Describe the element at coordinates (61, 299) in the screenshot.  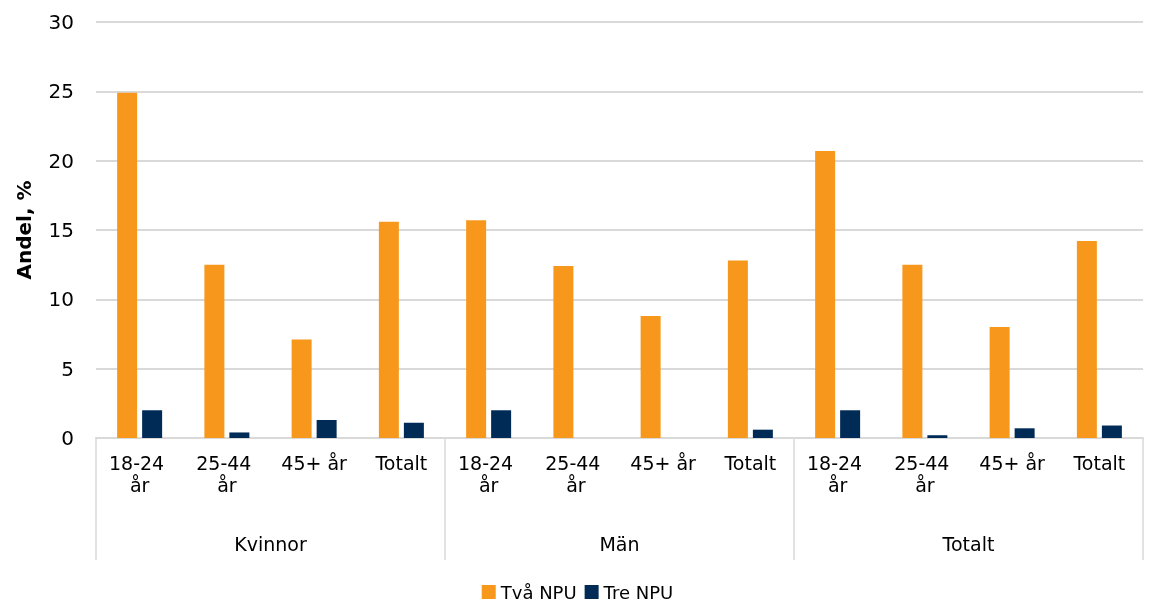
I see `y-tick-label: 10` at that location.